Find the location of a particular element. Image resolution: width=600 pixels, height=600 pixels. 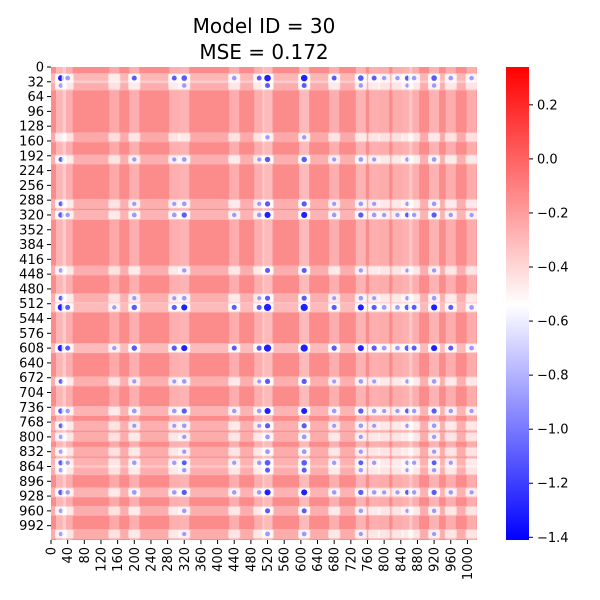

colorbar-tick-label: −0.6 is located at coordinates (553, 322).